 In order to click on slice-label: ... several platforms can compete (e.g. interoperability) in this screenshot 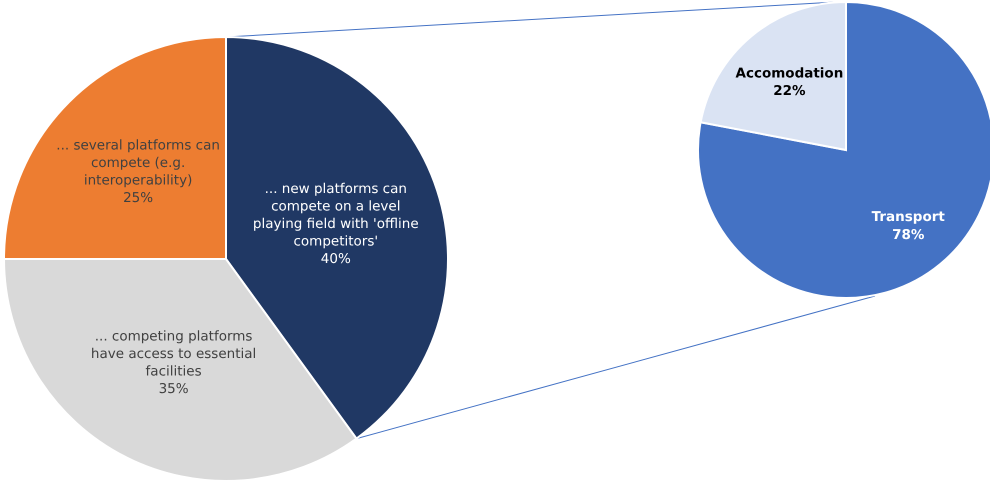, I will do `click(138, 163)`.